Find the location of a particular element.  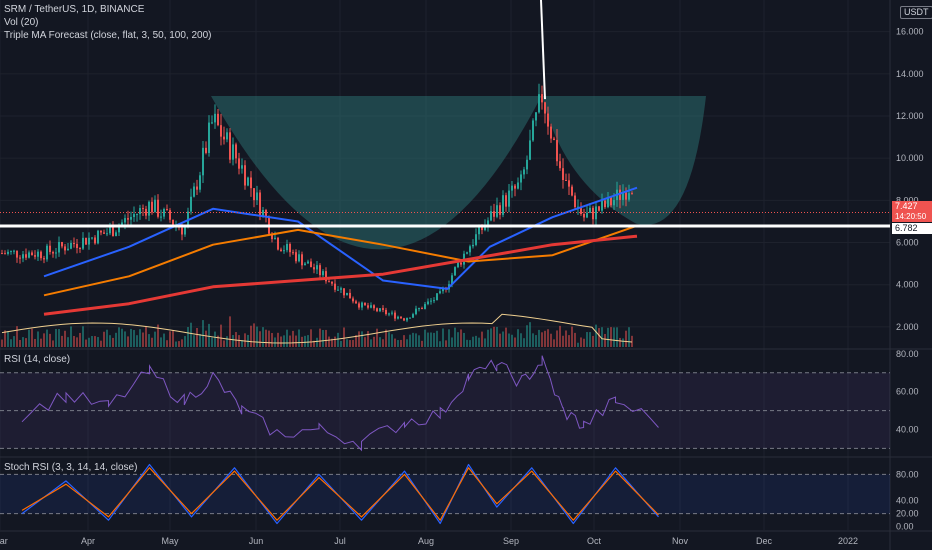

cup-pattern-drawing is located at coordinates (458, 172).